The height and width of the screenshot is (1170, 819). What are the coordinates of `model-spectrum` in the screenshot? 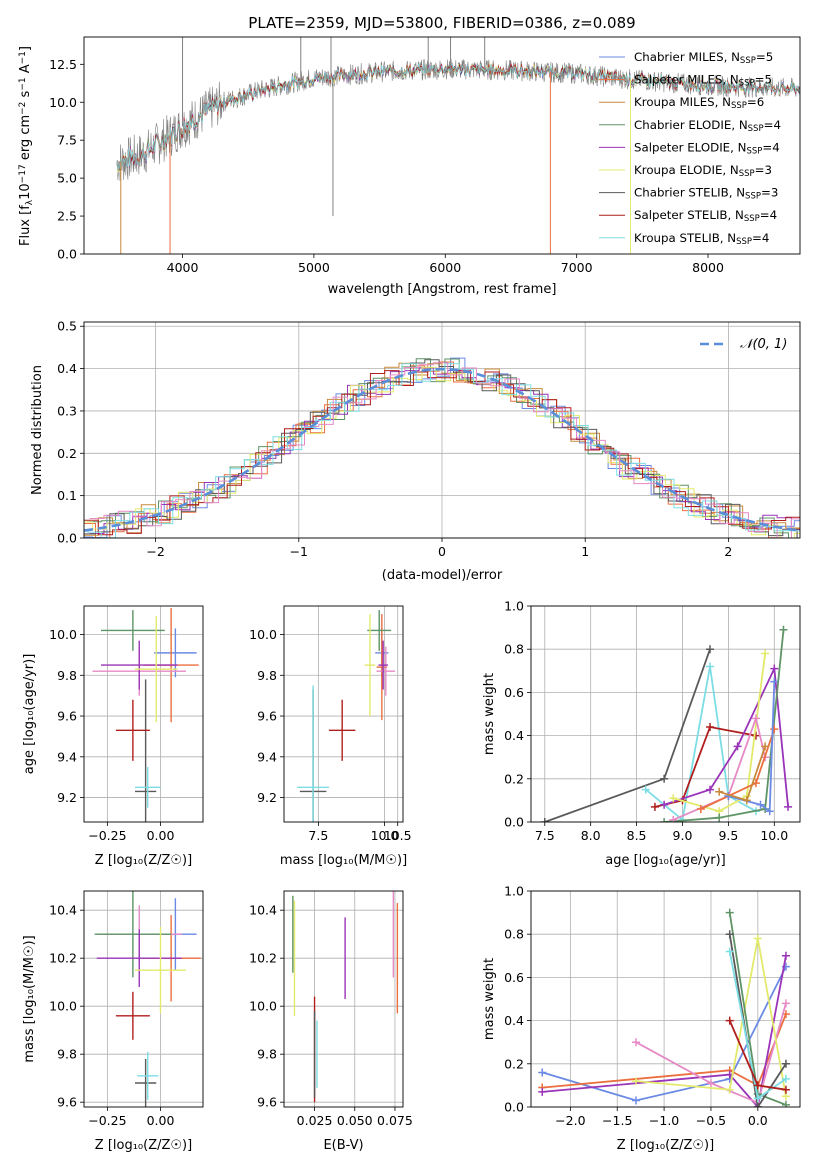 It's located at (458, 116).